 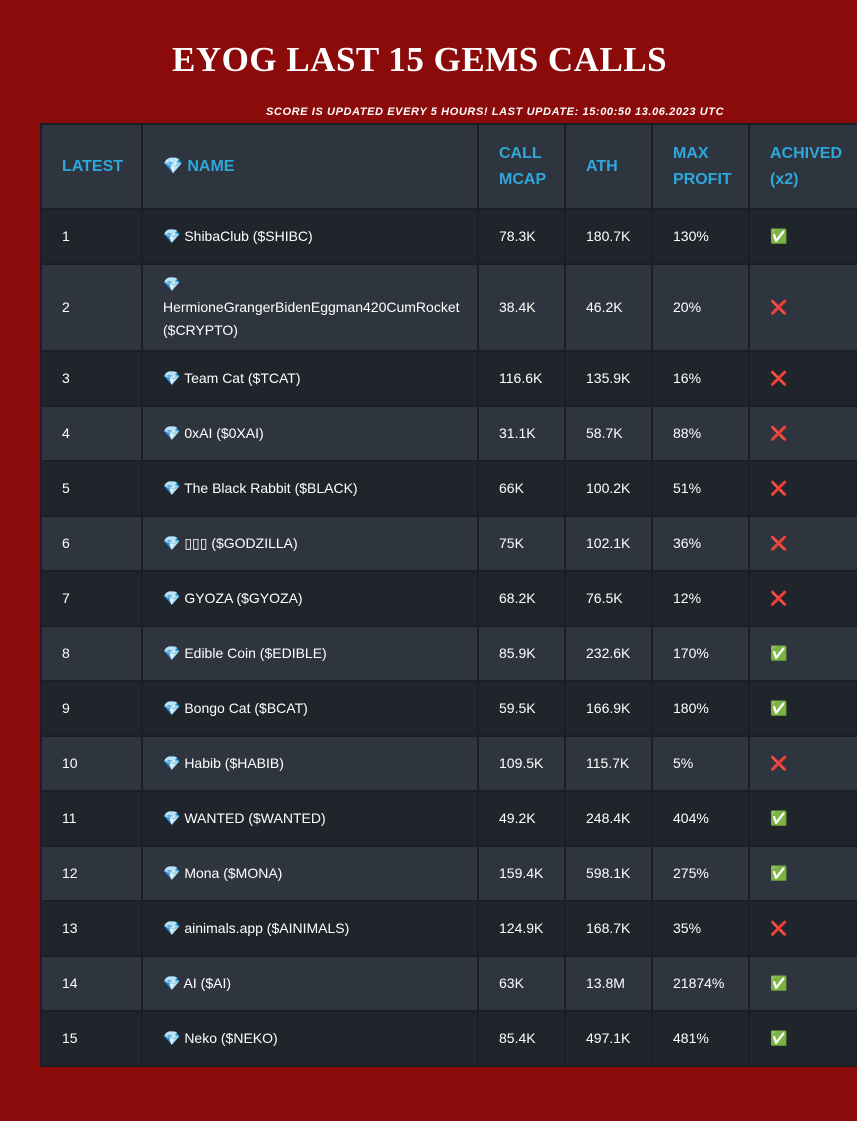 I want to click on table-cell: 51%, so click(x=700, y=488).